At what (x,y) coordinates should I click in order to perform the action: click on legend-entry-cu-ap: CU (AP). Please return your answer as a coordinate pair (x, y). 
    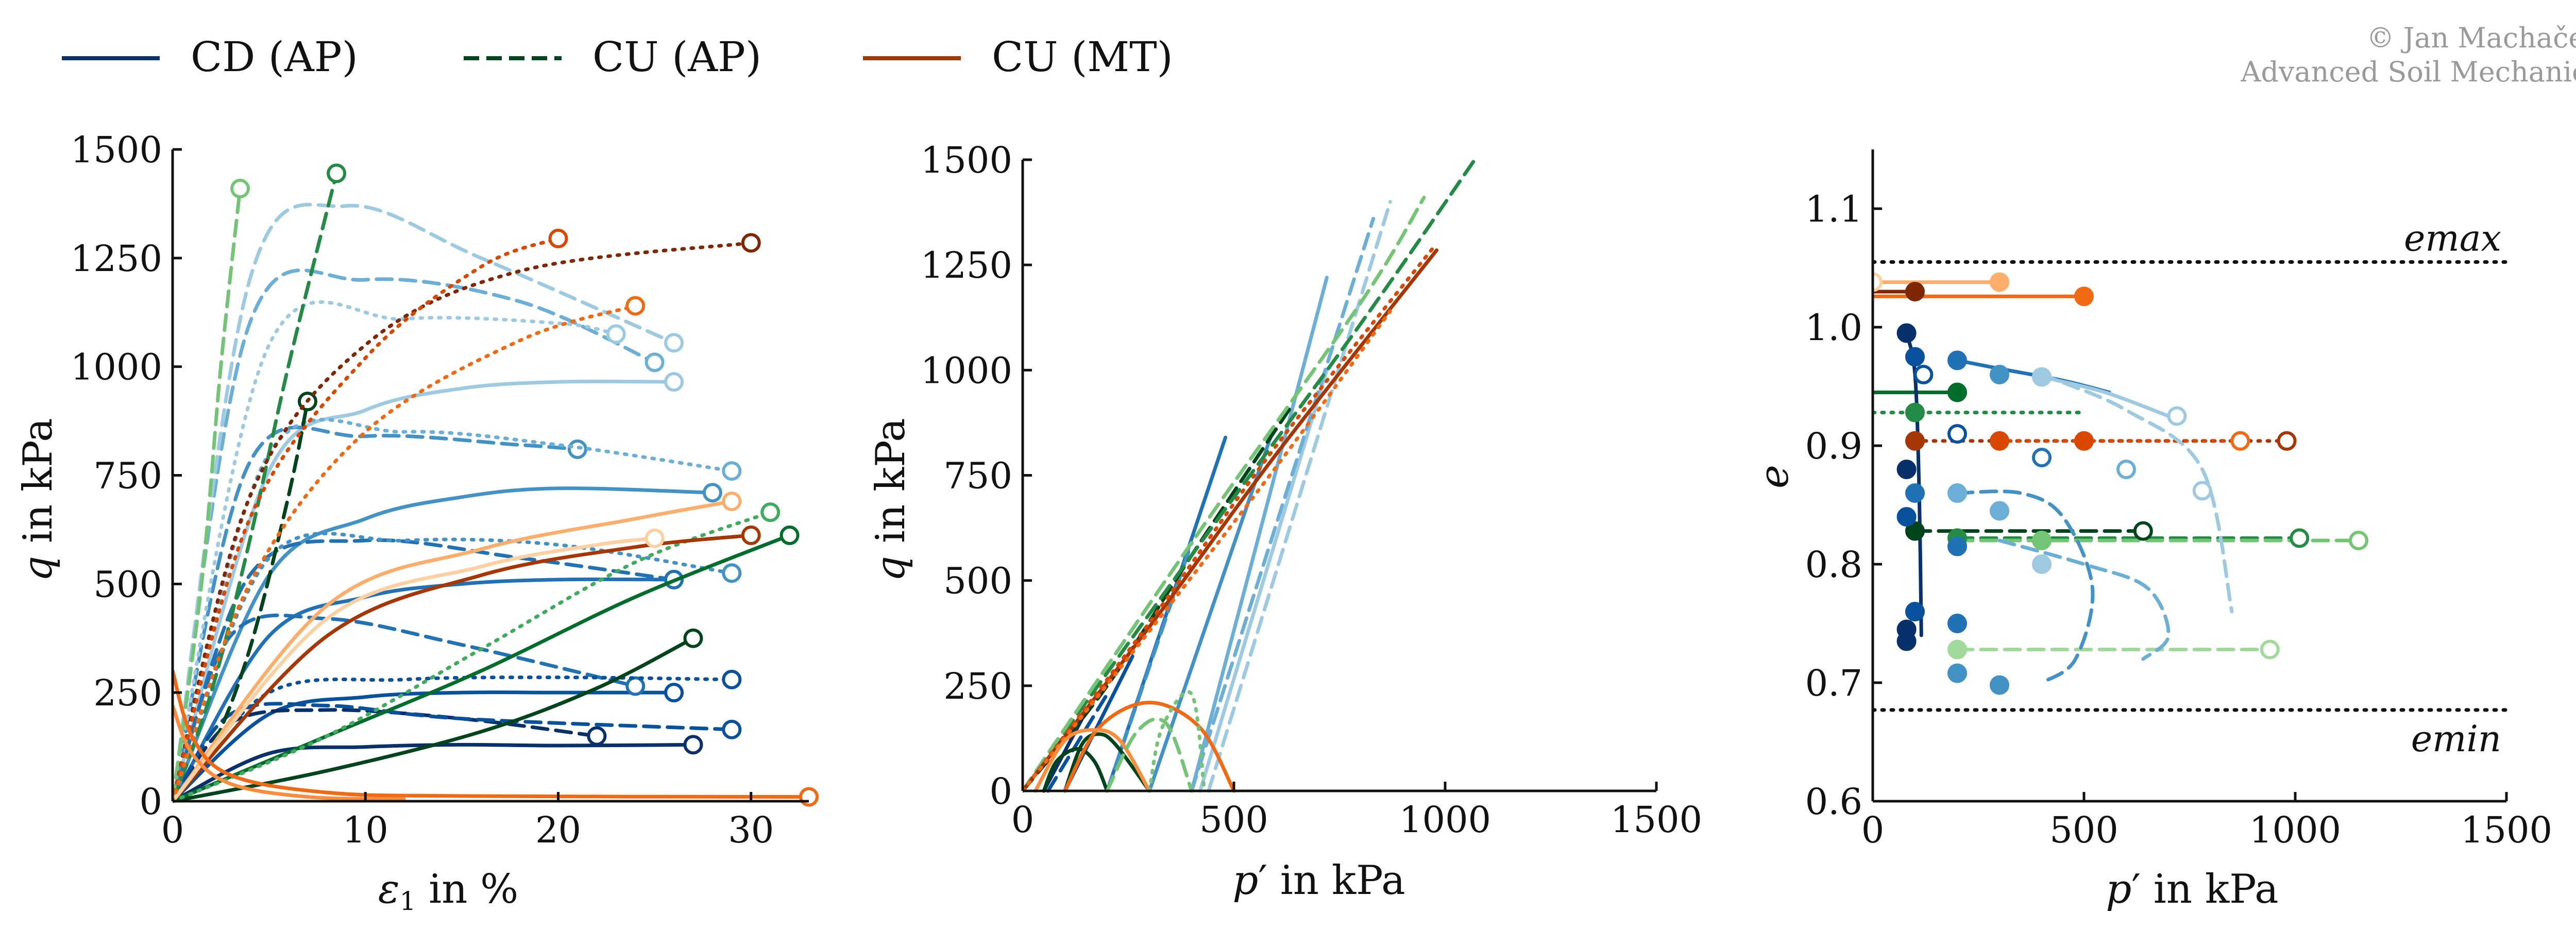
    Looking at the image, I should click on (612, 57).